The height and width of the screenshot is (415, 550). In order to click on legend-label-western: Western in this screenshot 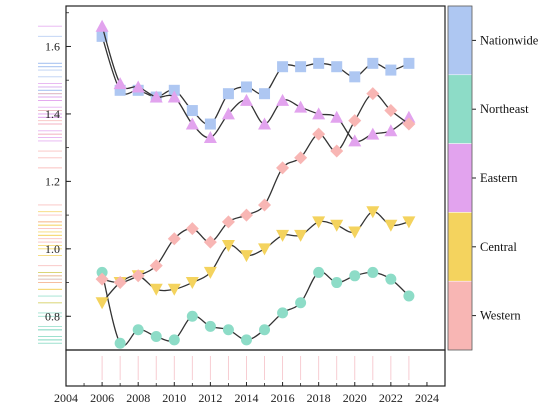, I will do `click(500, 316)`.